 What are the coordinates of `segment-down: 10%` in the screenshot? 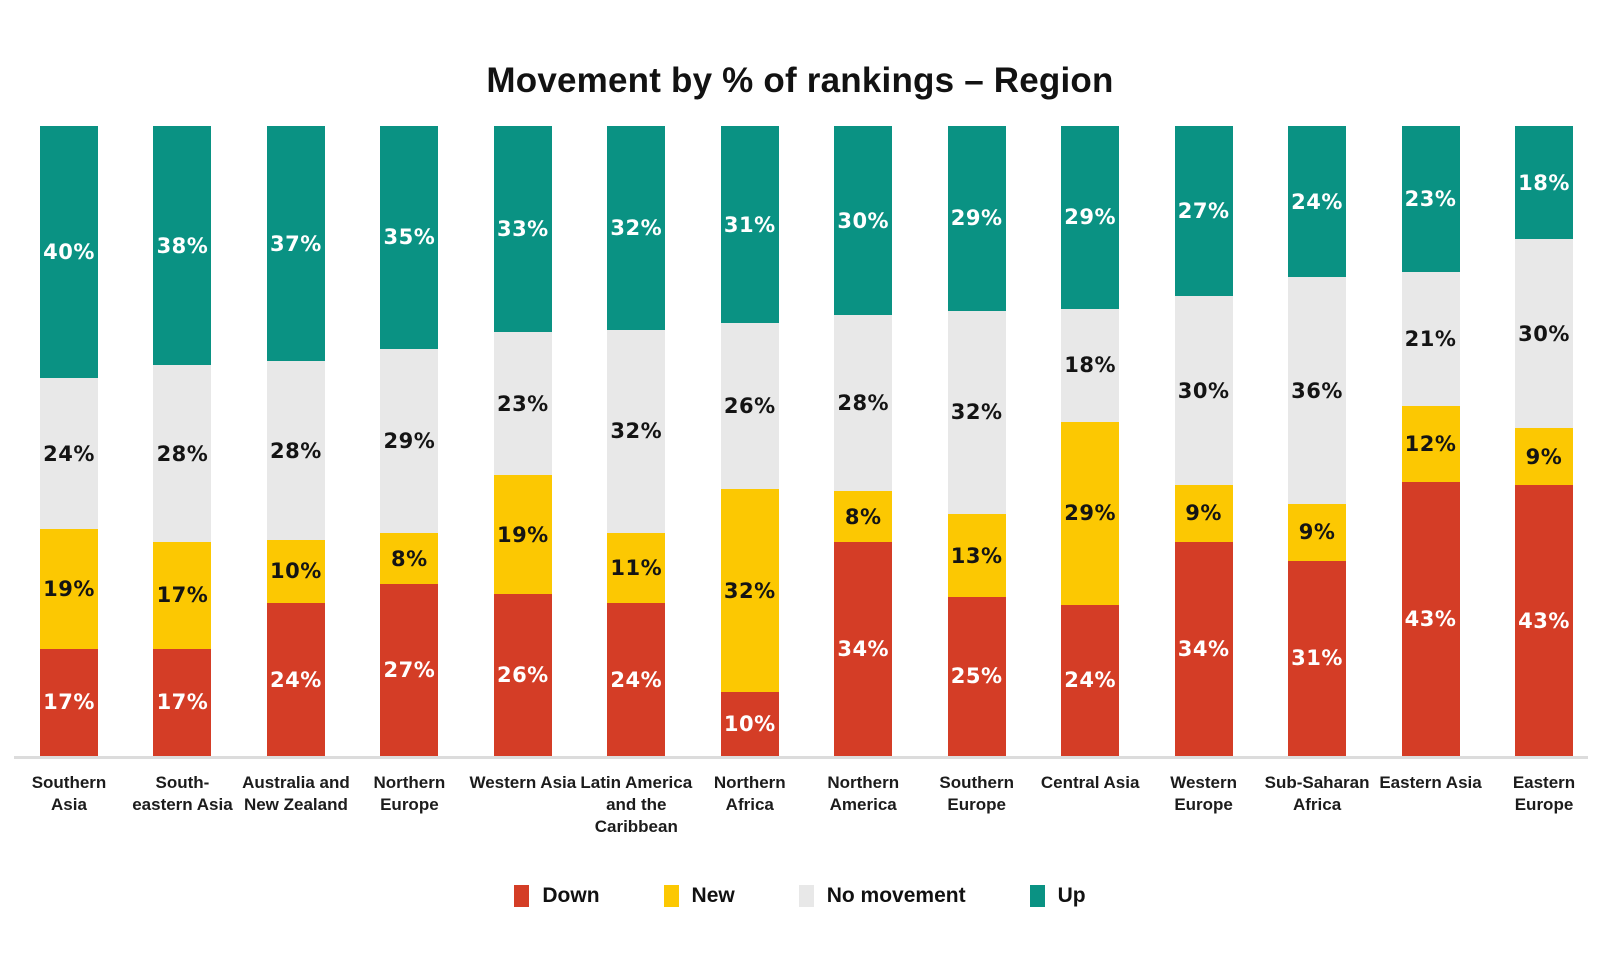 It's located at (749, 724).